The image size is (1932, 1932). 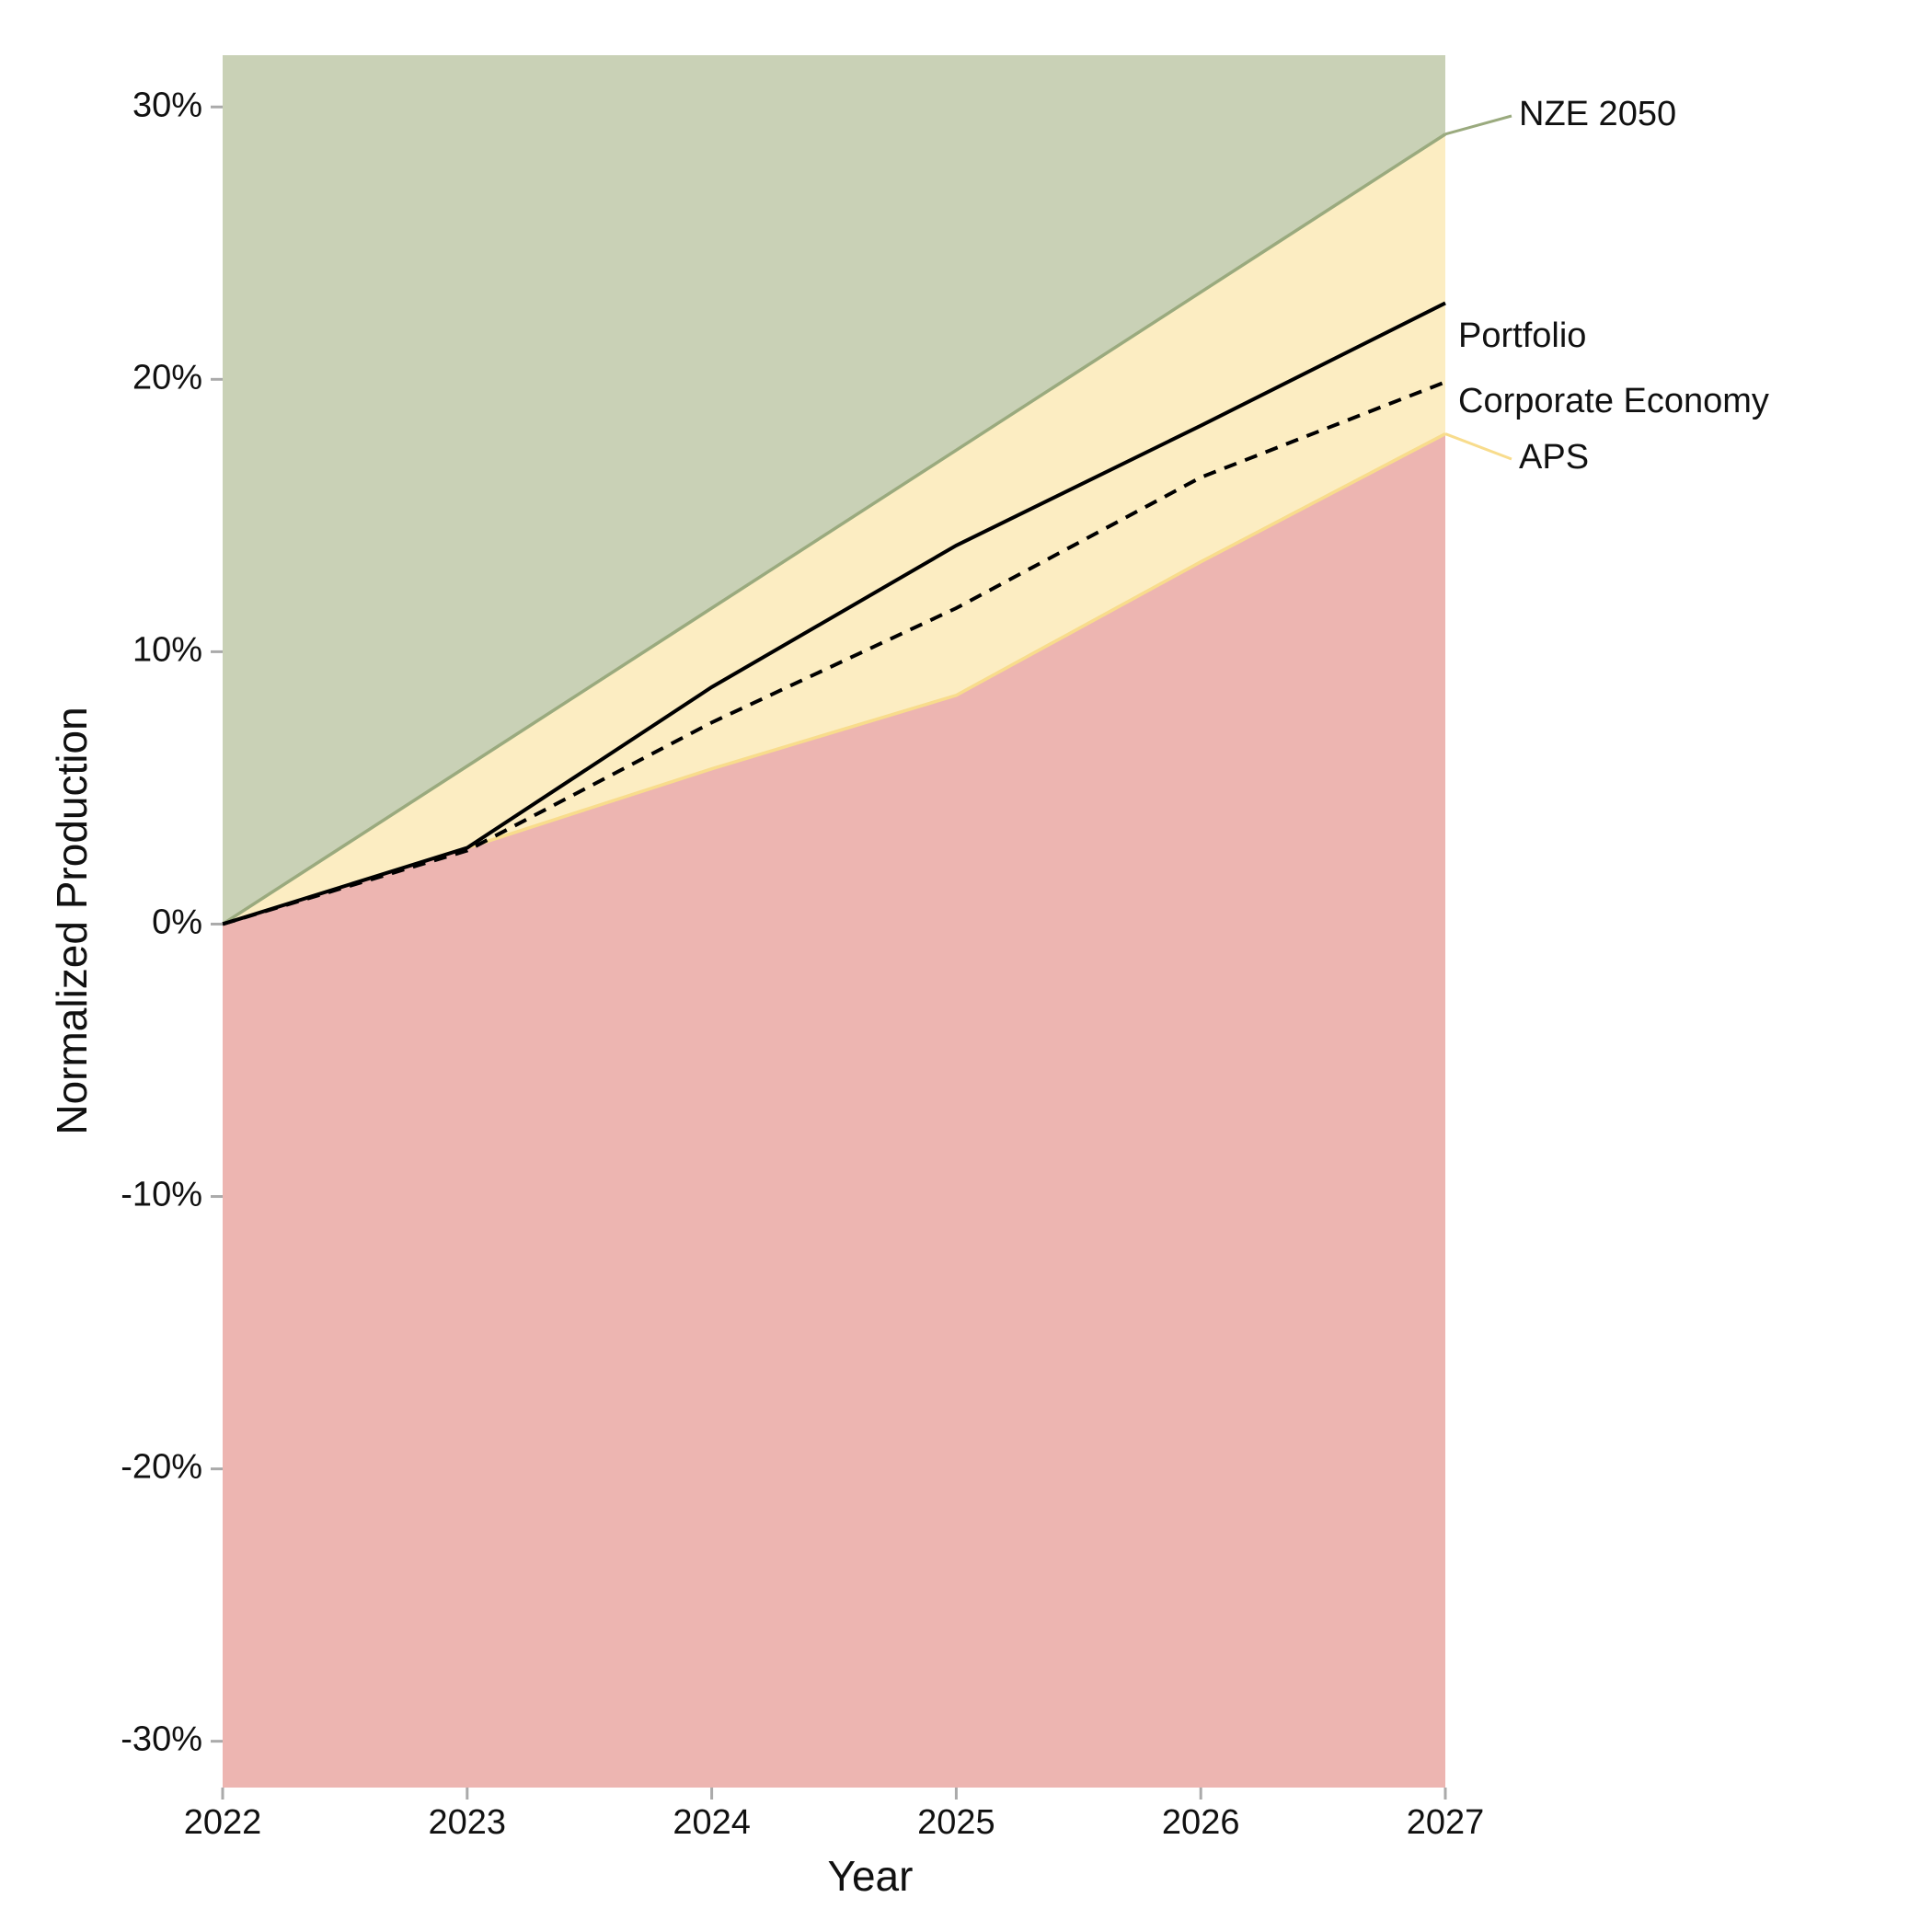 I want to click on y-tick-label: 10%, so click(x=167, y=649).